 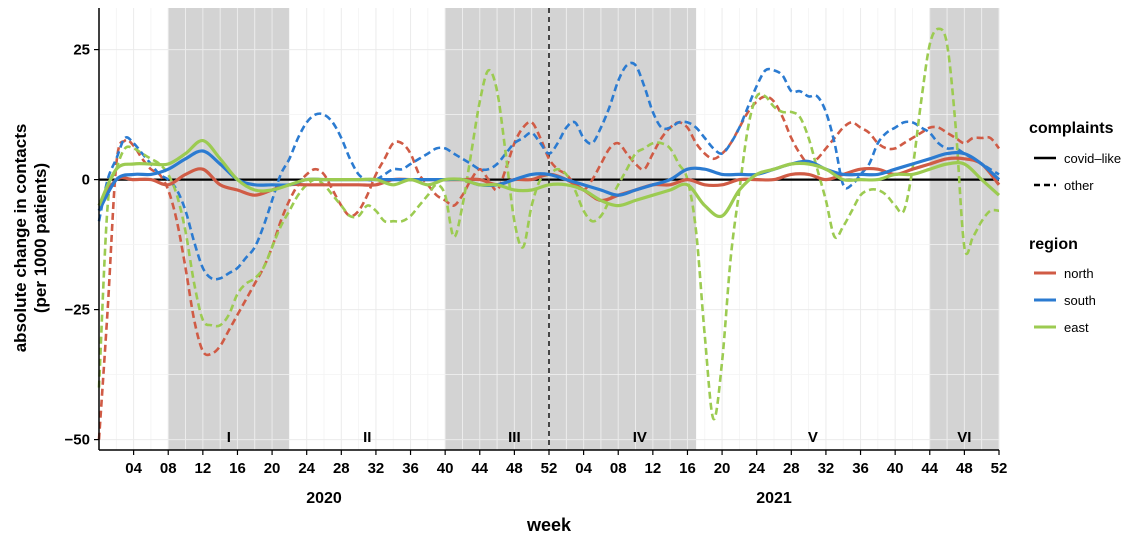 What do you see at coordinates (367, 437) in the screenshot?
I see `period-label-II: II` at bounding box center [367, 437].